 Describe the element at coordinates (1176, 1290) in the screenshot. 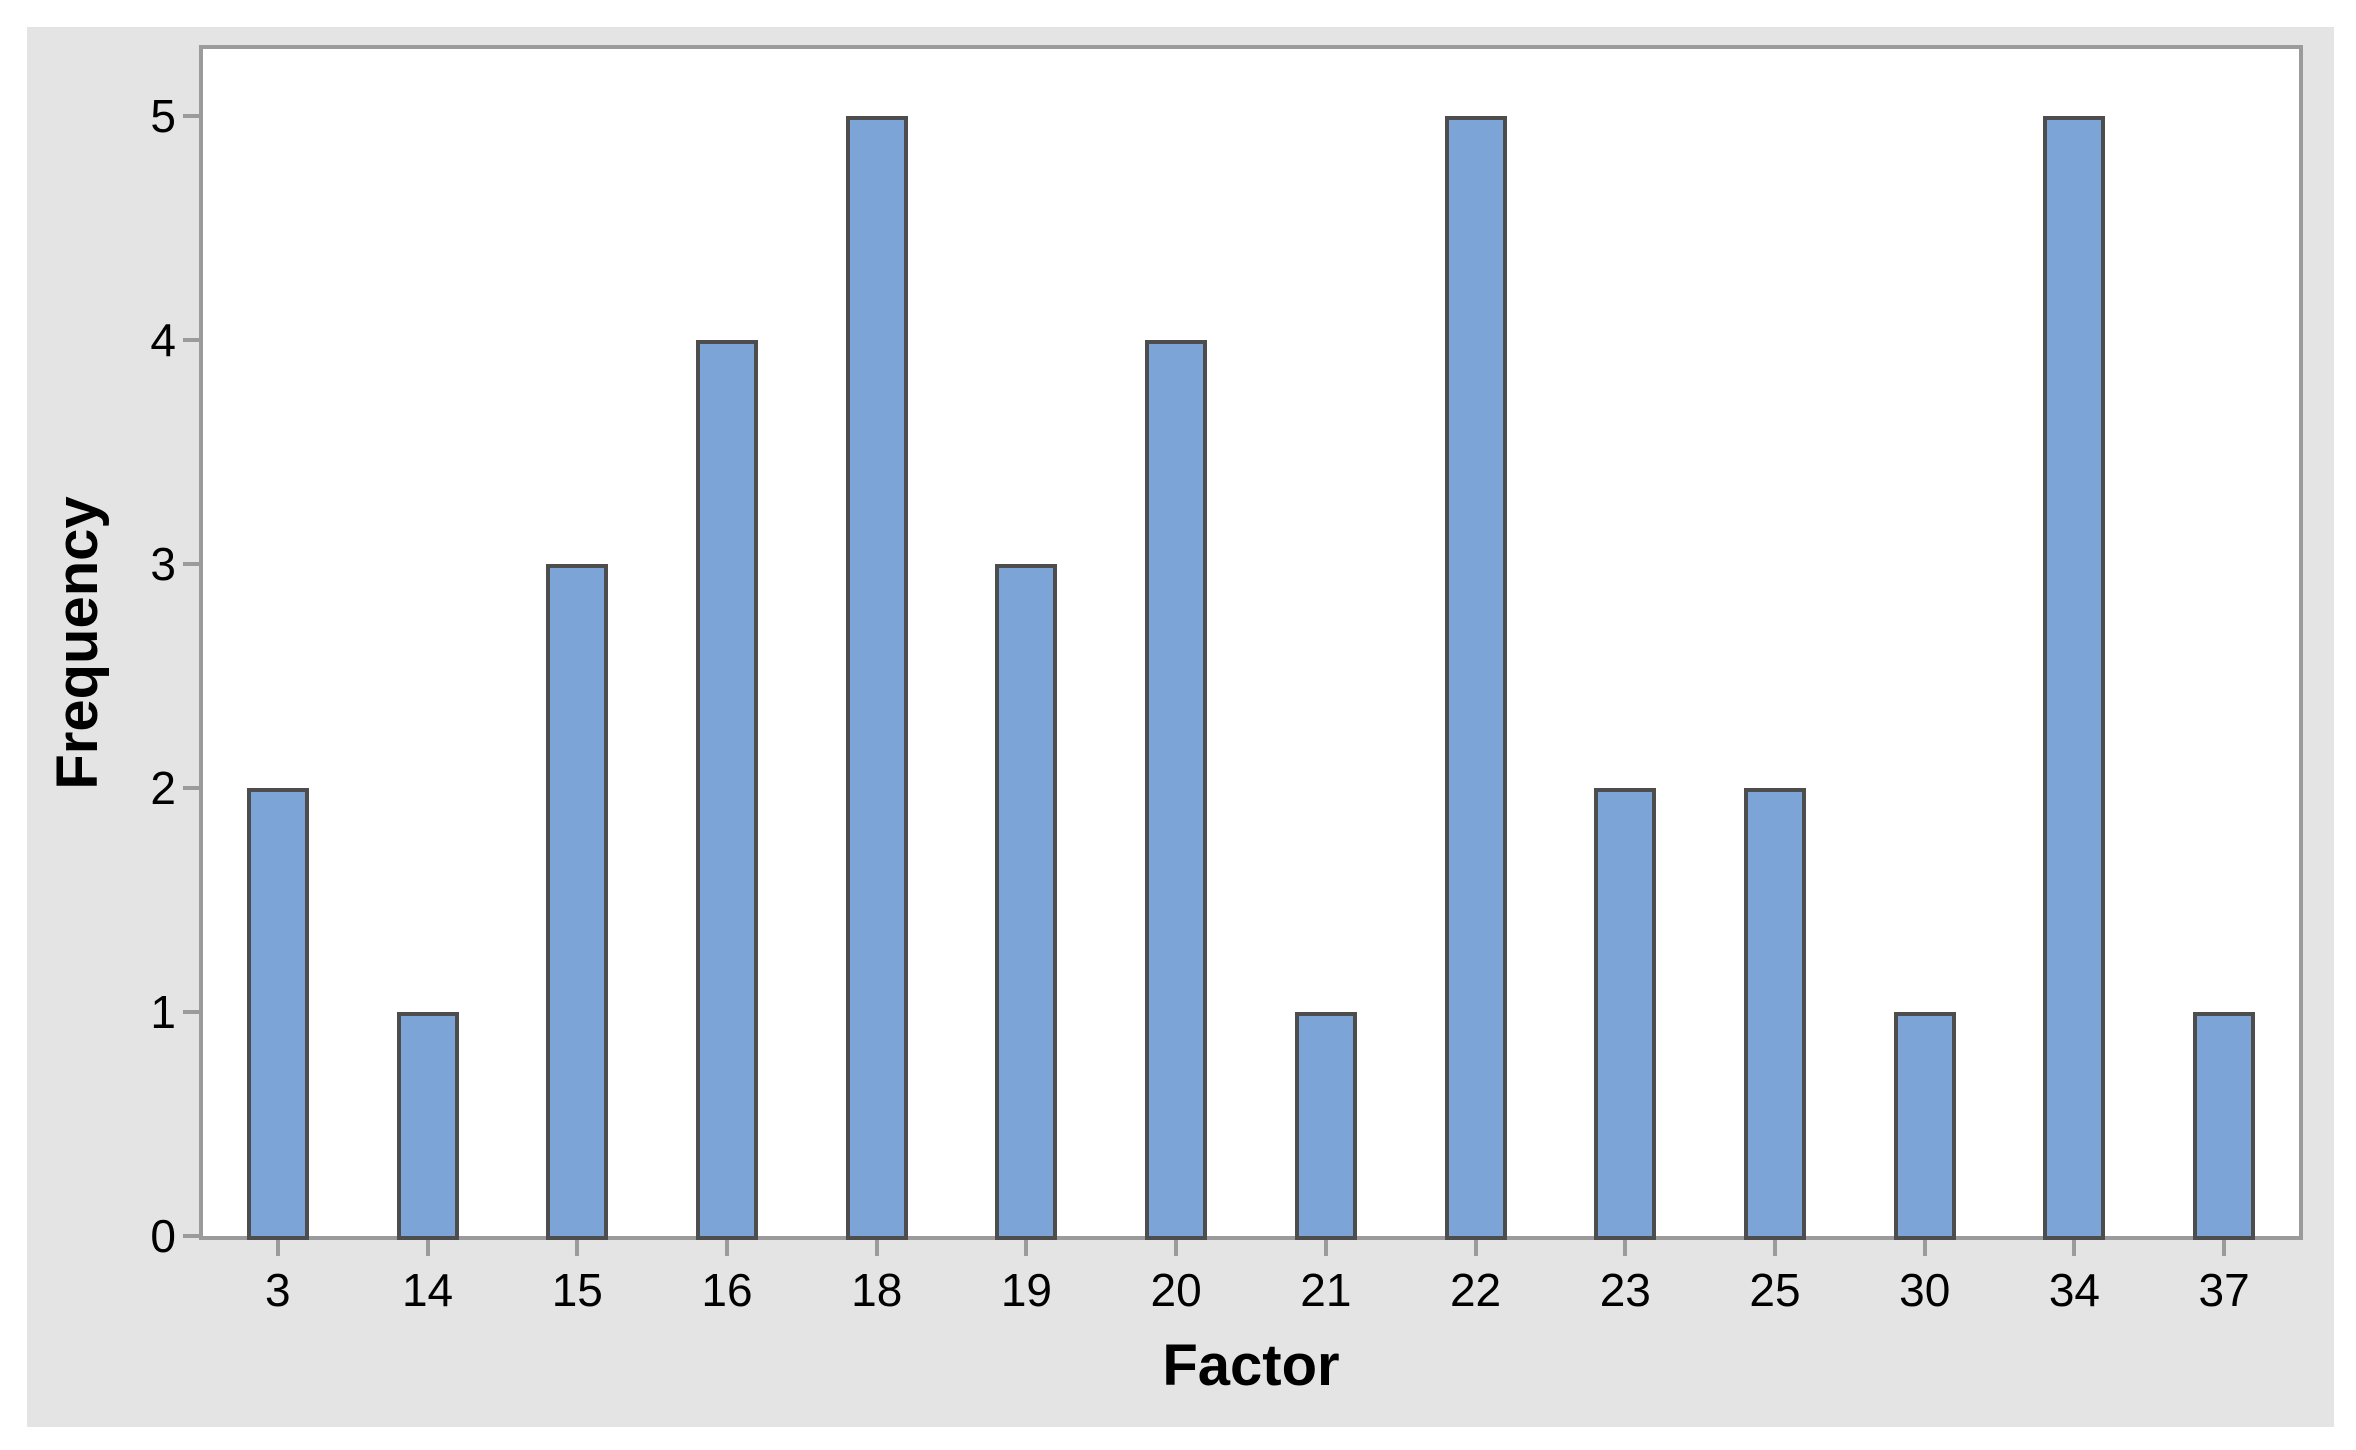

I see `x-tick-label: 20` at that location.